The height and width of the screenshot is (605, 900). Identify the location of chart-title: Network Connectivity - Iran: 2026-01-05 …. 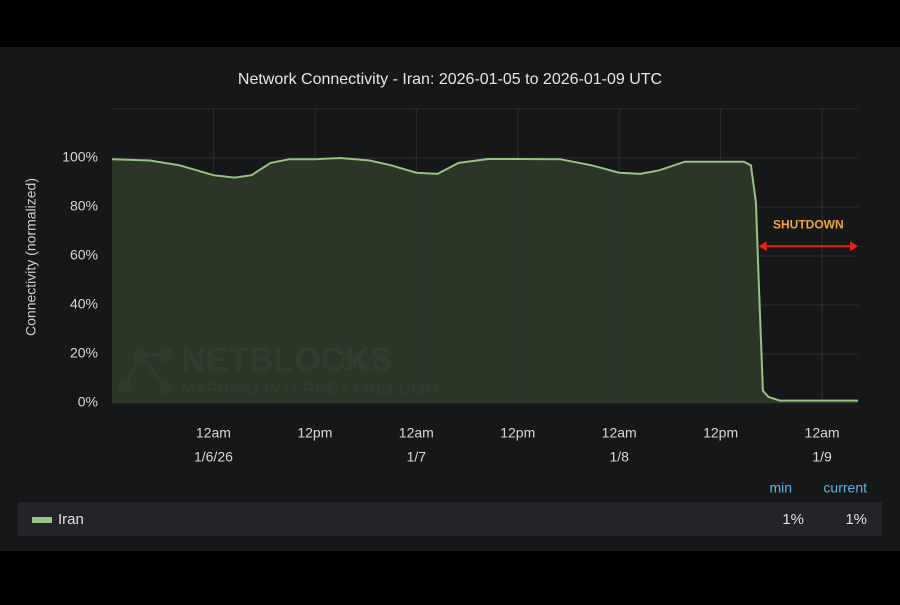
(450, 79).